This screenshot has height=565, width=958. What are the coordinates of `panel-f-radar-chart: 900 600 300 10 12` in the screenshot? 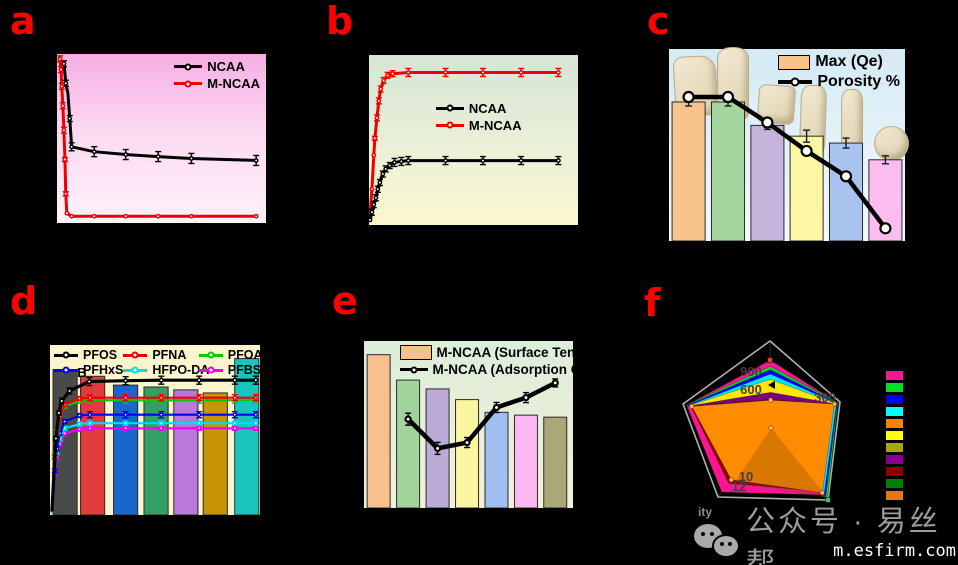 It's located at (757, 427).